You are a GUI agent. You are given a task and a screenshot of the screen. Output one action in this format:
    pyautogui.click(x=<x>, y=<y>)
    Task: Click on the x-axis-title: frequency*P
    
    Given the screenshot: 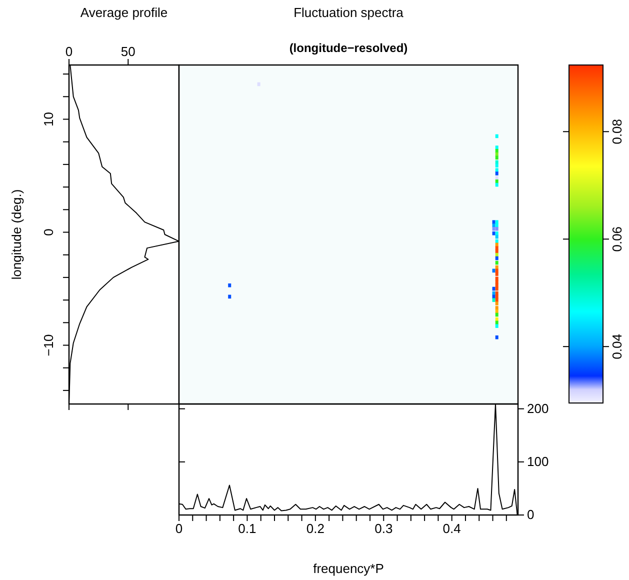 What is the action you would take?
    pyautogui.click(x=348, y=568)
    